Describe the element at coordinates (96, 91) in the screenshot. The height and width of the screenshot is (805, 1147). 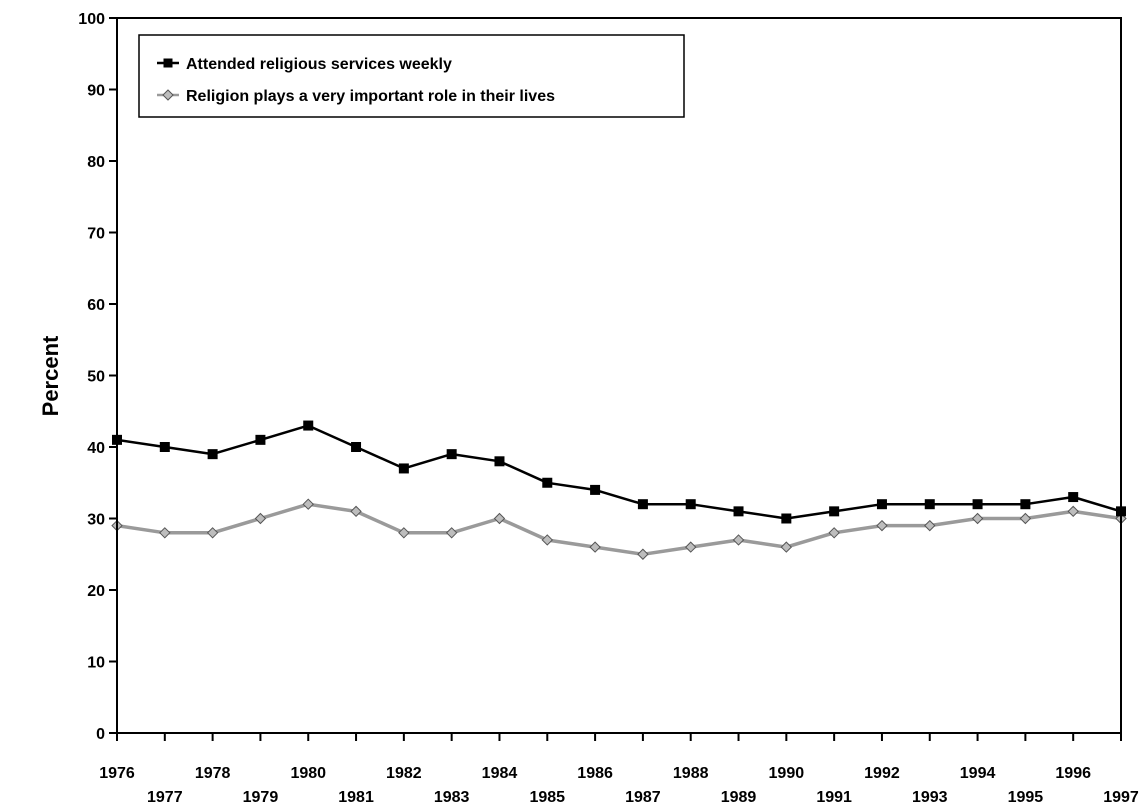
I see `y-tick-label: 90` at that location.